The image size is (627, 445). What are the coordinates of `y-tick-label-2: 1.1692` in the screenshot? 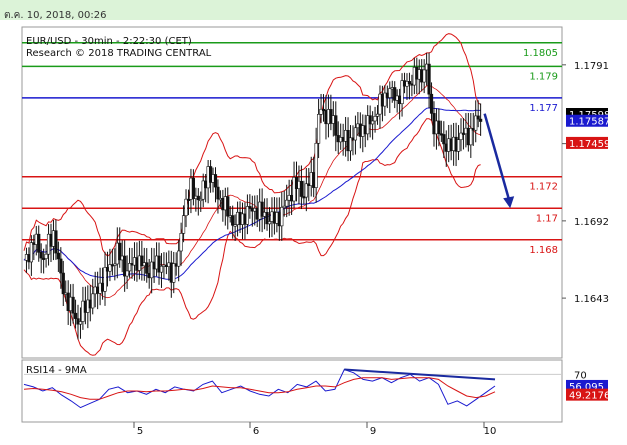 It's located at (591, 222).